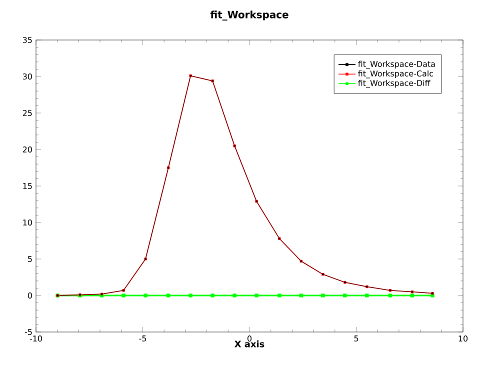 The height and width of the screenshot is (367, 486). What do you see at coordinates (249, 15) in the screenshot?
I see `chart-title: fit_Workspace` at bounding box center [249, 15].